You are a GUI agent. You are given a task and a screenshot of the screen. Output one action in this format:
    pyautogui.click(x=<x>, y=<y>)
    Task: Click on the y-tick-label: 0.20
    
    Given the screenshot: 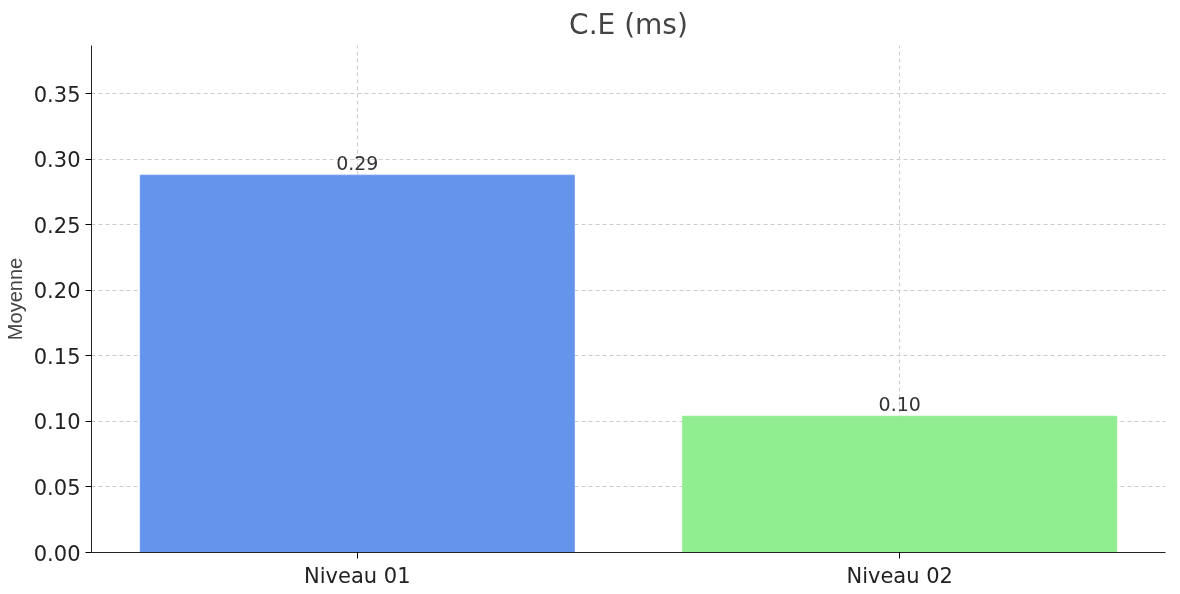 What is the action you would take?
    pyautogui.click(x=57, y=291)
    